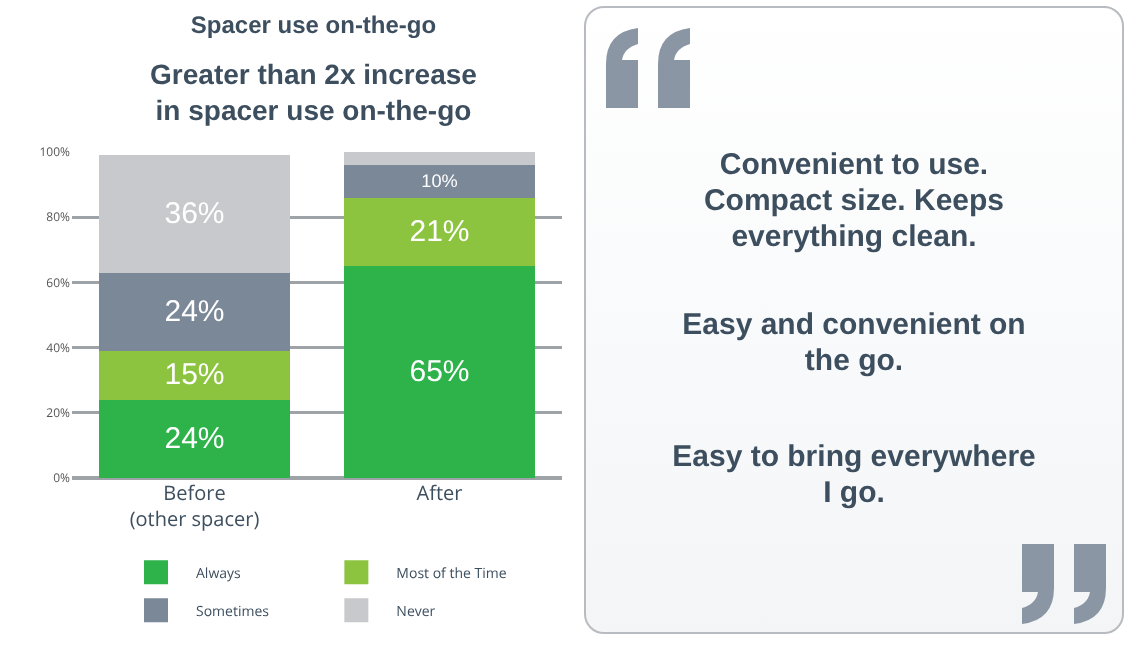 This screenshot has width=1136, height=648. I want to click on x-tick-label: After, so click(439, 492).